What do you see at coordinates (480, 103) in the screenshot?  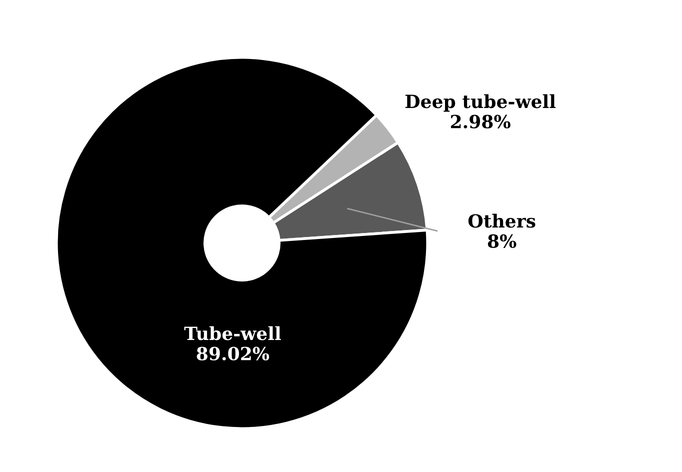 I see `slice-label: Deep tube-well` at bounding box center [480, 103].